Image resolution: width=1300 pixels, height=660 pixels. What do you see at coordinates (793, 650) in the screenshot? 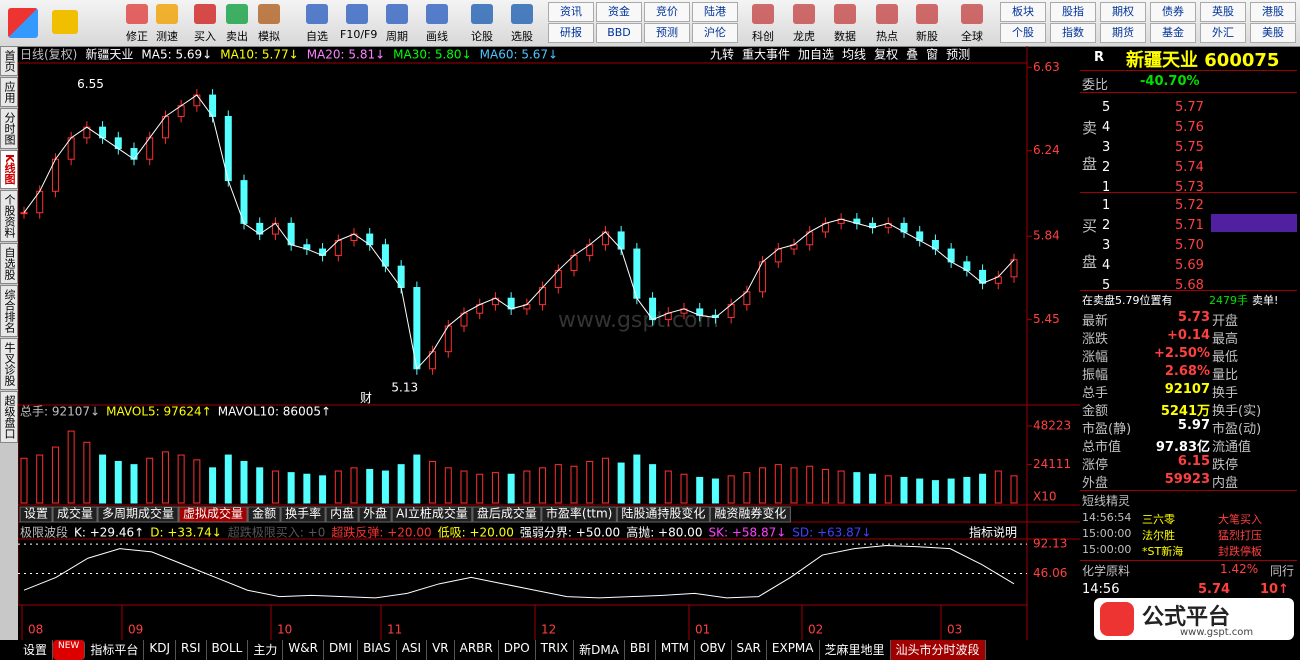
I see `bottom-tab: EXPMA` at bounding box center [793, 650].